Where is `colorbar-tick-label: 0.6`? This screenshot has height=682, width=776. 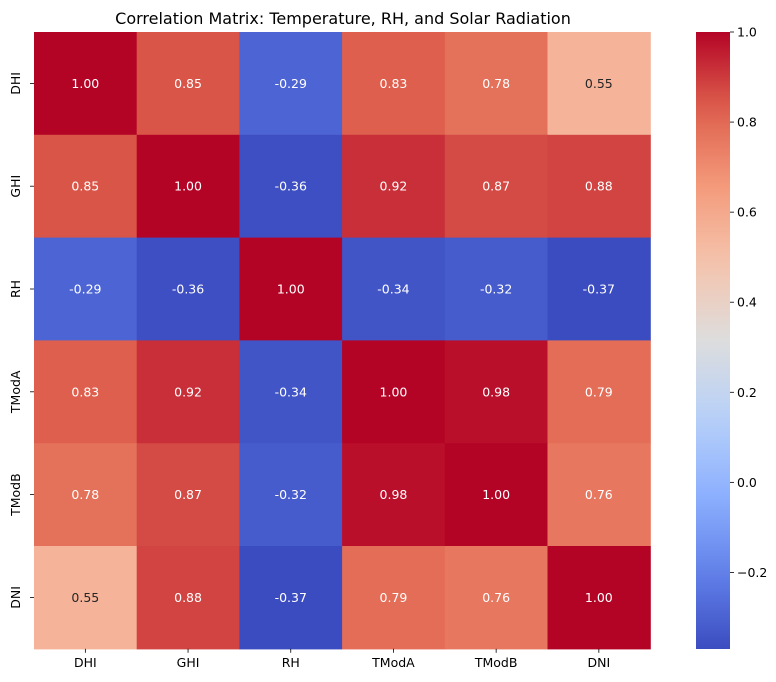 colorbar-tick-label: 0.6 is located at coordinates (747, 212).